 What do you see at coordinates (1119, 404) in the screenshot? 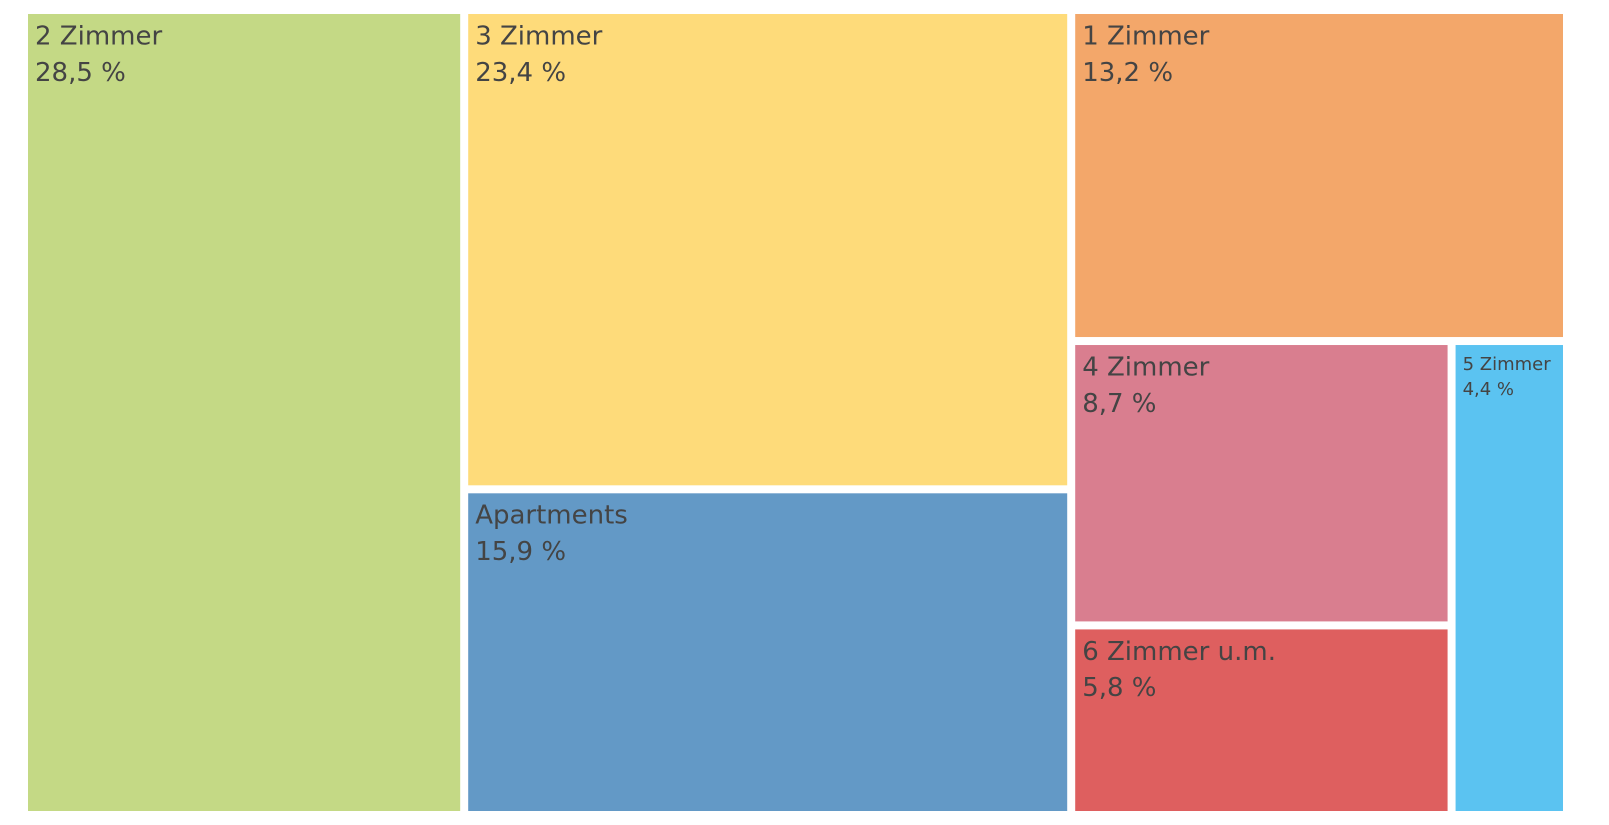
I see `tile-value: 8,7 %` at bounding box center [1119, 404].